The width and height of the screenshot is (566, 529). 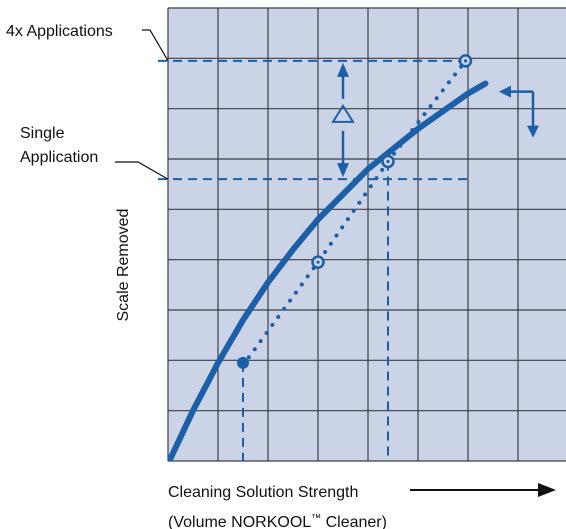 What do you see at coordinates (59, 31) in the screenshot?
I see `annotation-4x-applications: 4x Applications` at bounding box center [59, 31].